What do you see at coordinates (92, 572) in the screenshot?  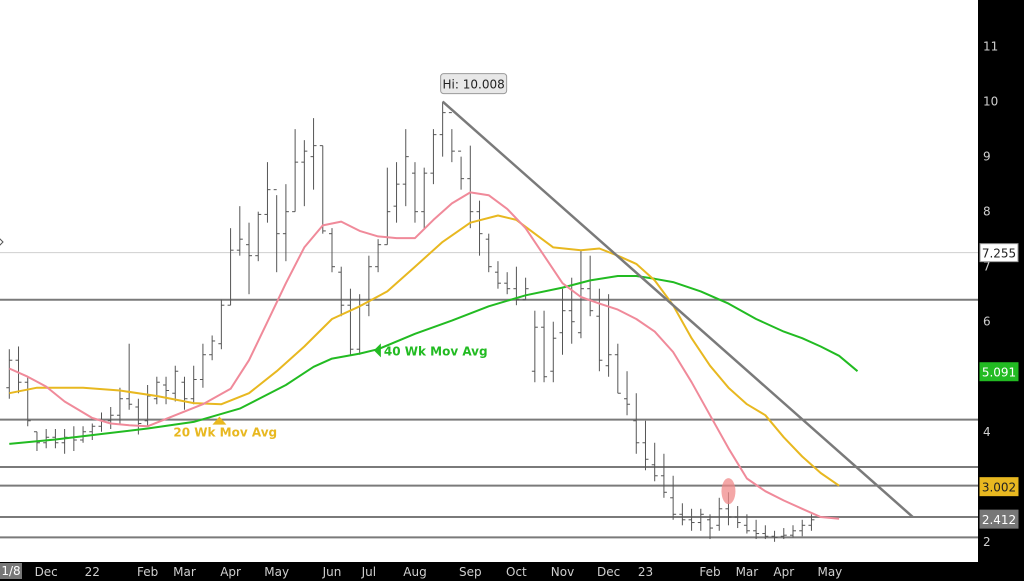 I see `x-tick-label: 22` at bounding box center [92, 572].